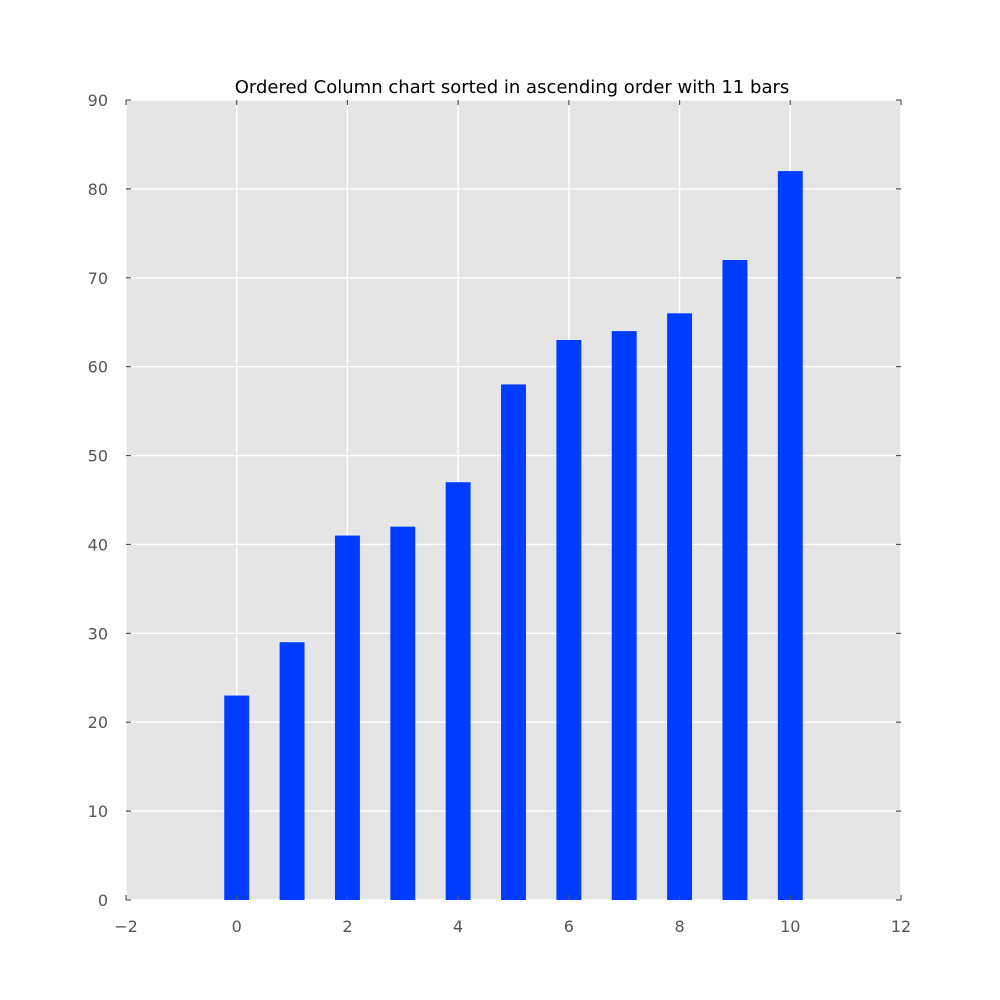  I want to click on y-tick-label: 10, so click(98, 811).